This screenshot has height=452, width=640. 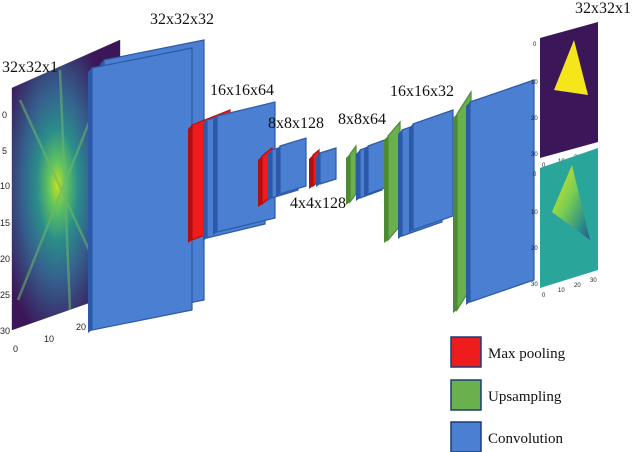 I want to click on output-ground-truth: 0 10 20 30 0 10 20 30, so click(x=564, y=95).